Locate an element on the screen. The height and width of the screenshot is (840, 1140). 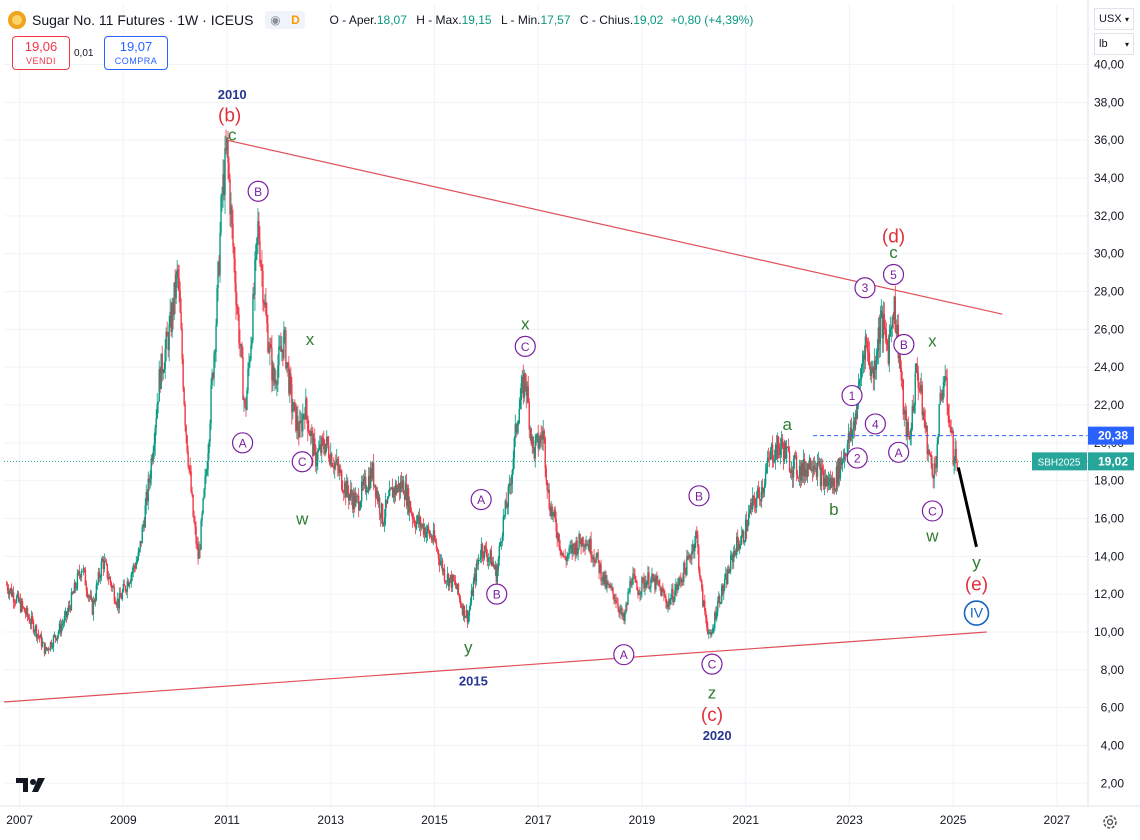
level-price-text: 20,38 is located at coordinates (1113, 436).